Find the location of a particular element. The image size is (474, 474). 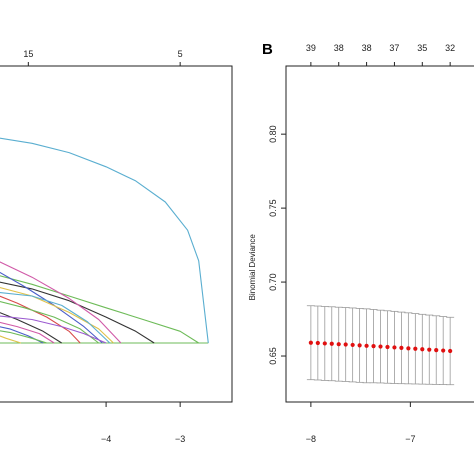

panel-a-top-tick-label: 15 is located at coordinates (28, 54).